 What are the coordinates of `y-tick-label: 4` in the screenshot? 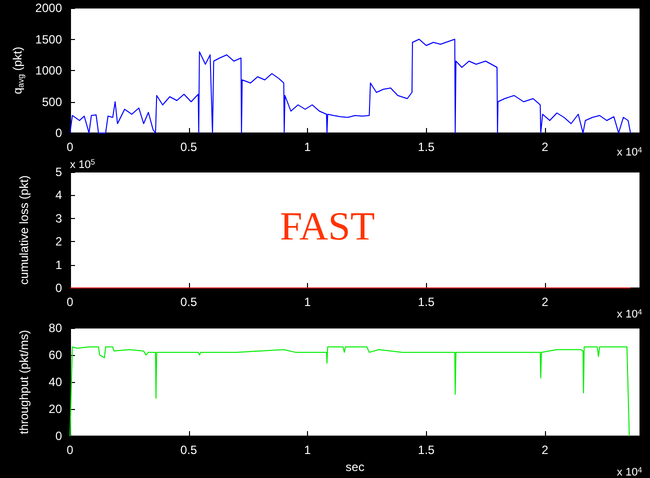 It's located at (58, 195).